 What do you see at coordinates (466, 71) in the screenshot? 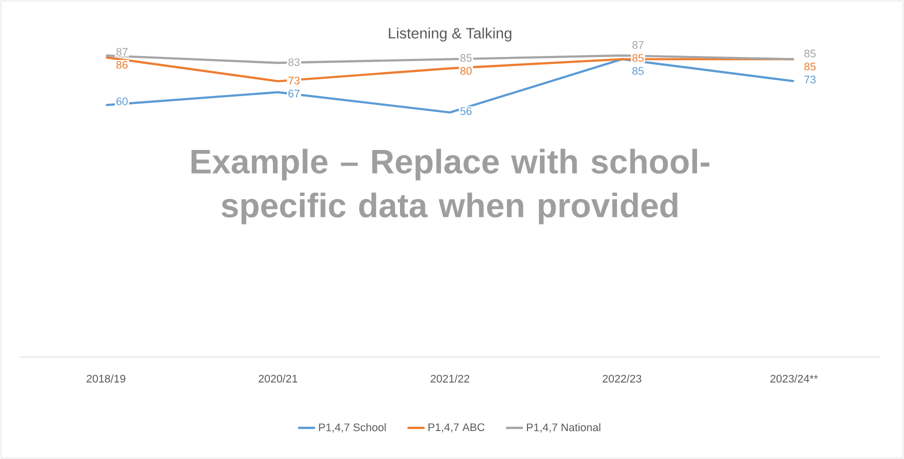
I see `data-label: 80` at bounding box center [466, 71].